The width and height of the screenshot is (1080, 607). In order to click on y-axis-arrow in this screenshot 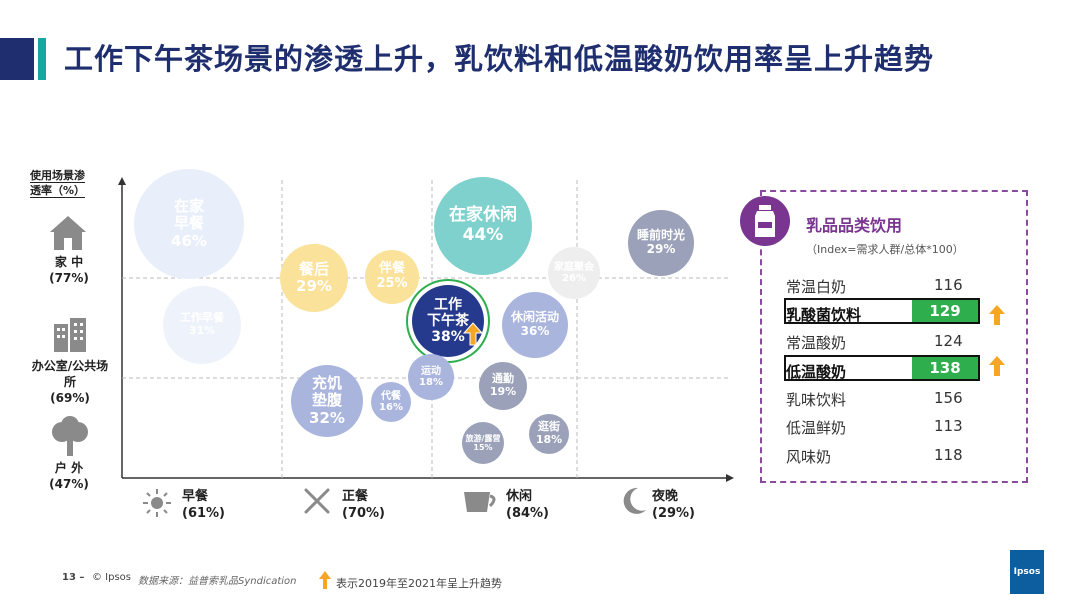, I will do `click(122, 181)`.